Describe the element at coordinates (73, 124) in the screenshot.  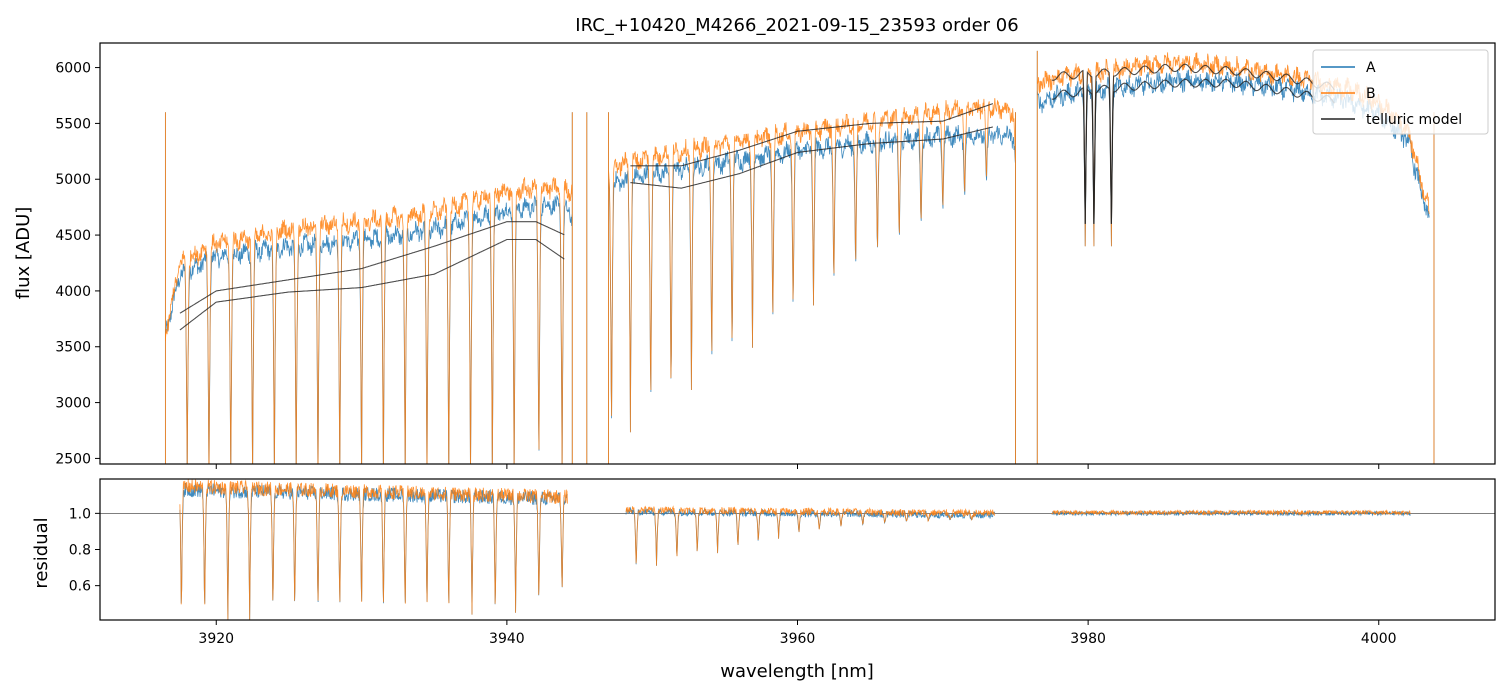
I see `top-y-tick-label-6: 5500` at that location.